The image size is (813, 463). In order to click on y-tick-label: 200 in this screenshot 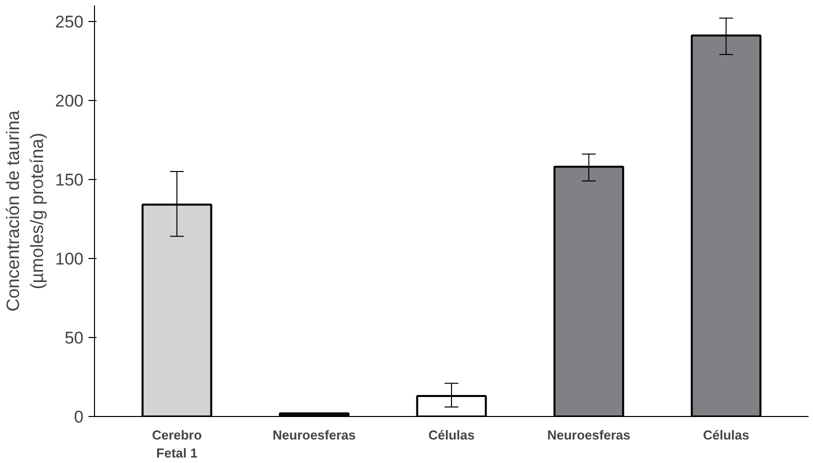, I will do `click(69, 100)`.